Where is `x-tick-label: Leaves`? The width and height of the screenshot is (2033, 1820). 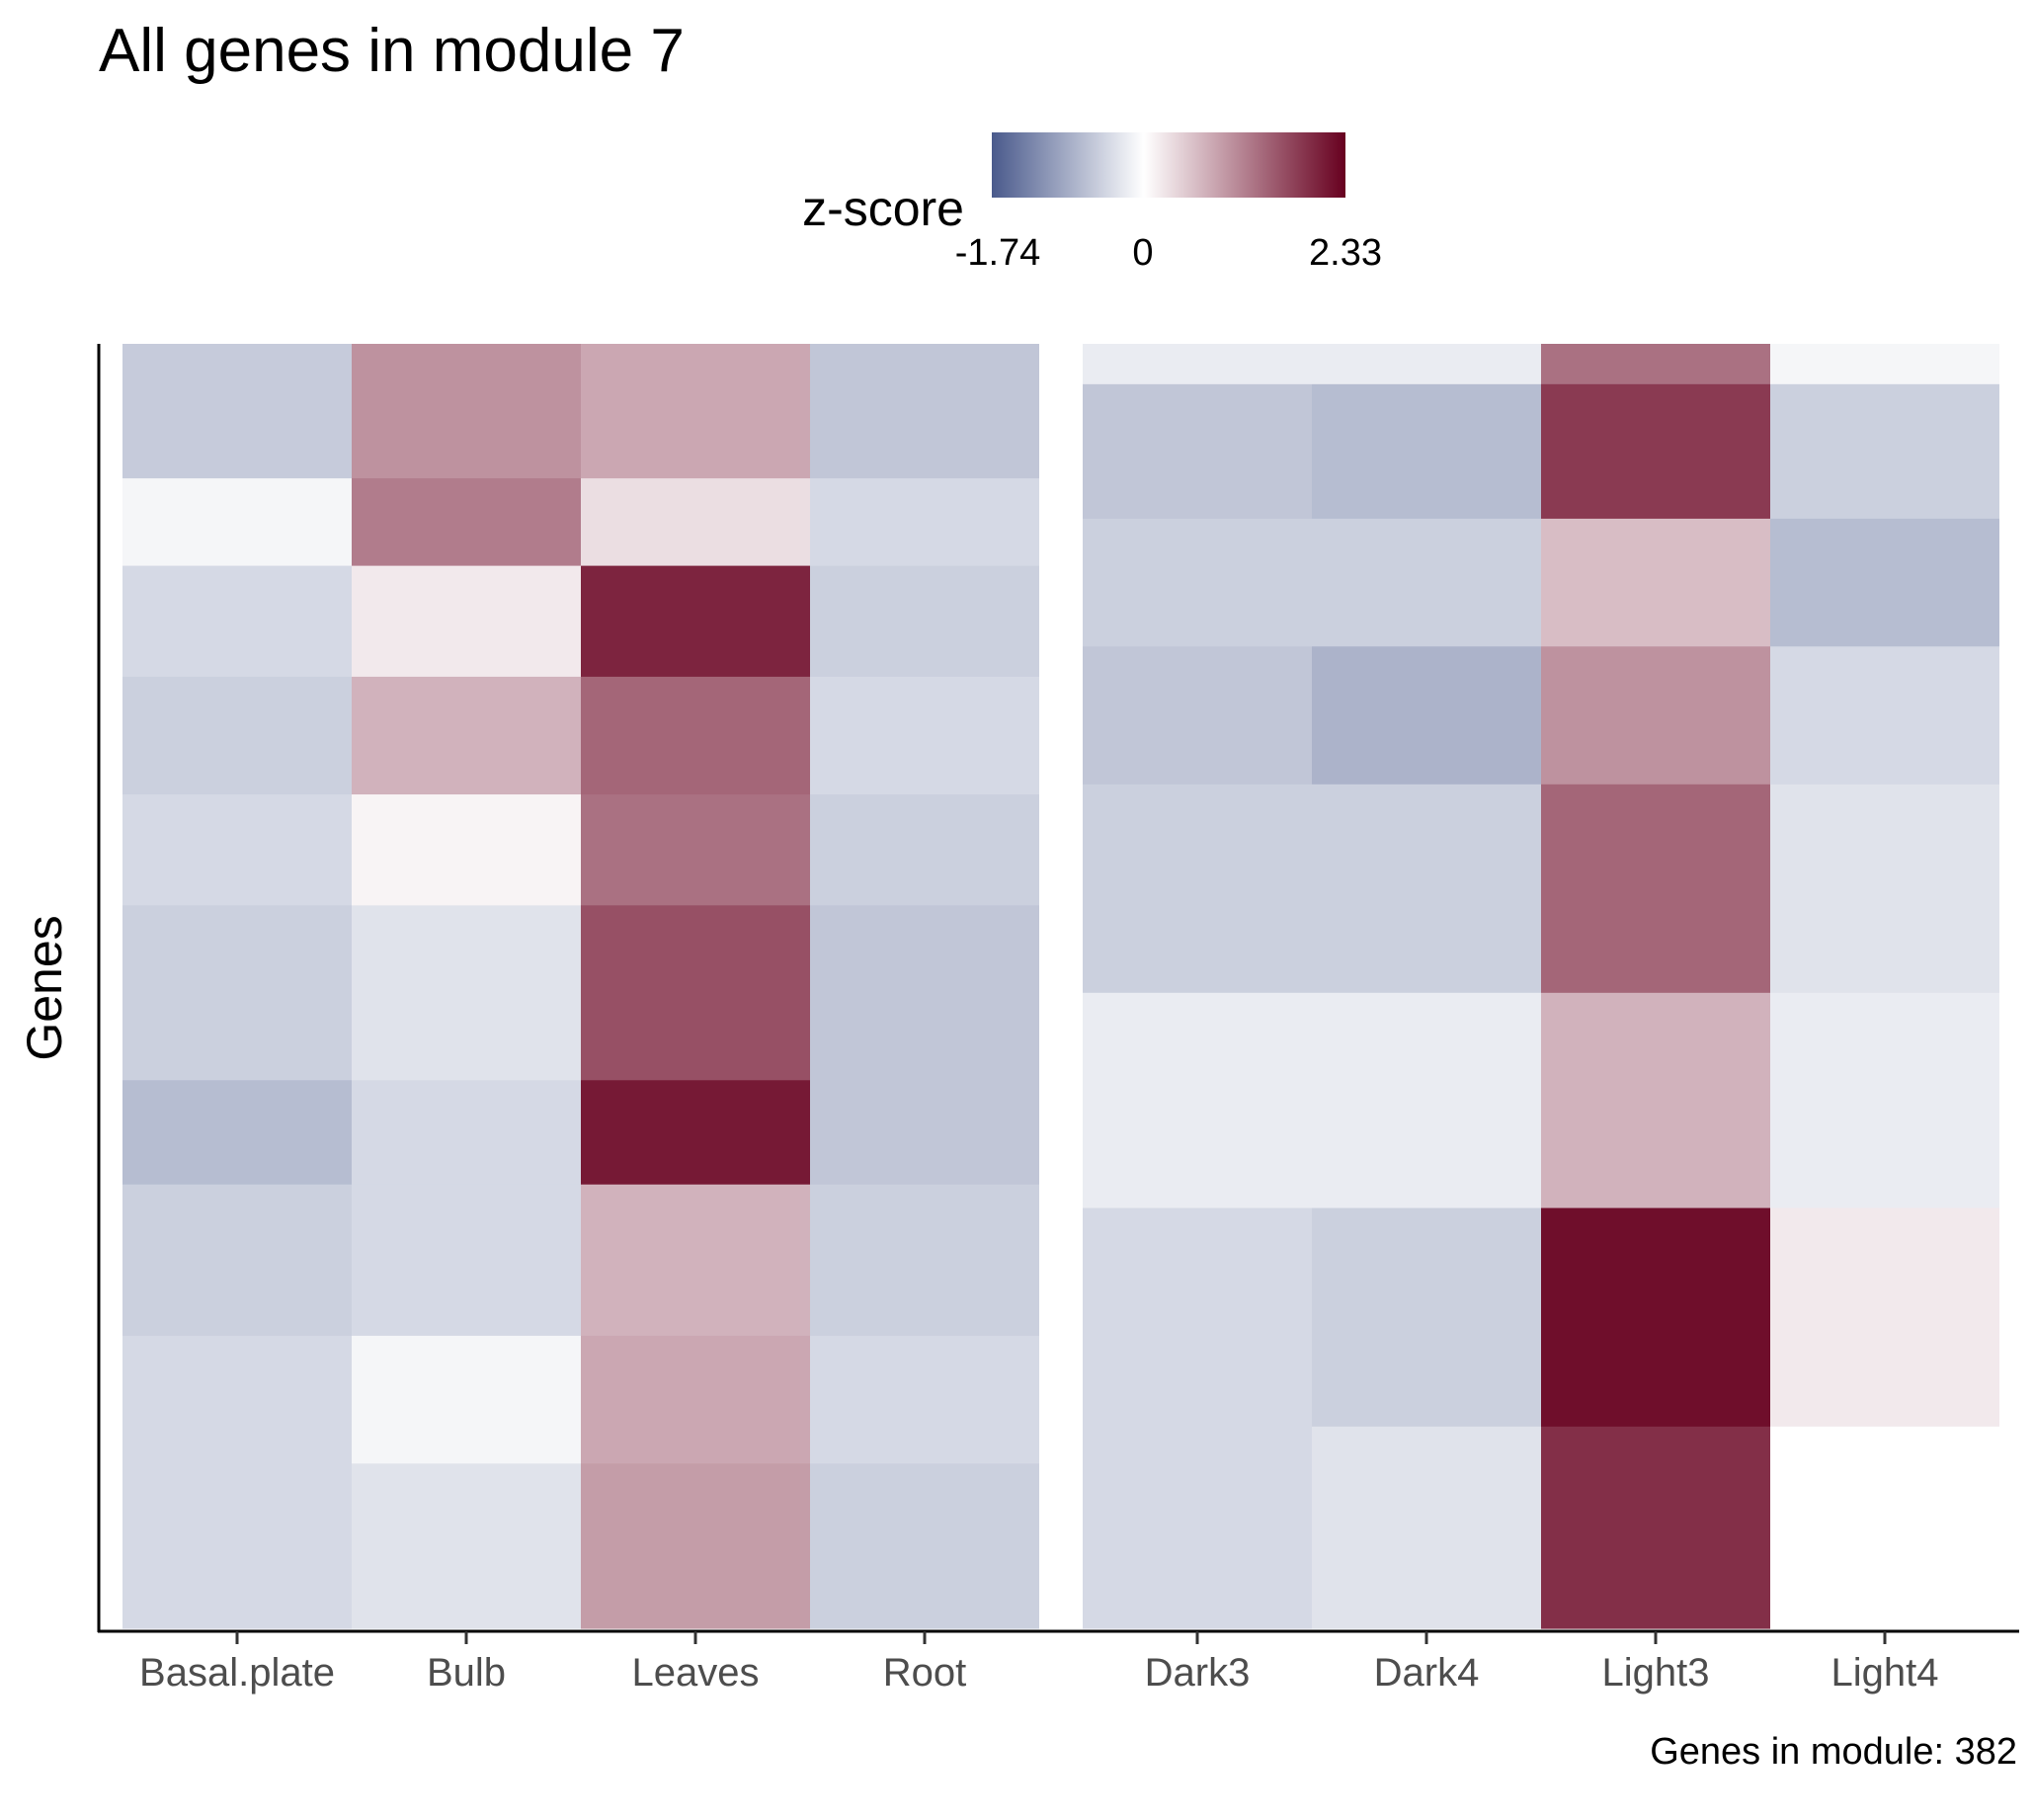
x-tick-label: Leaves is located at coordinates (696, 1673).